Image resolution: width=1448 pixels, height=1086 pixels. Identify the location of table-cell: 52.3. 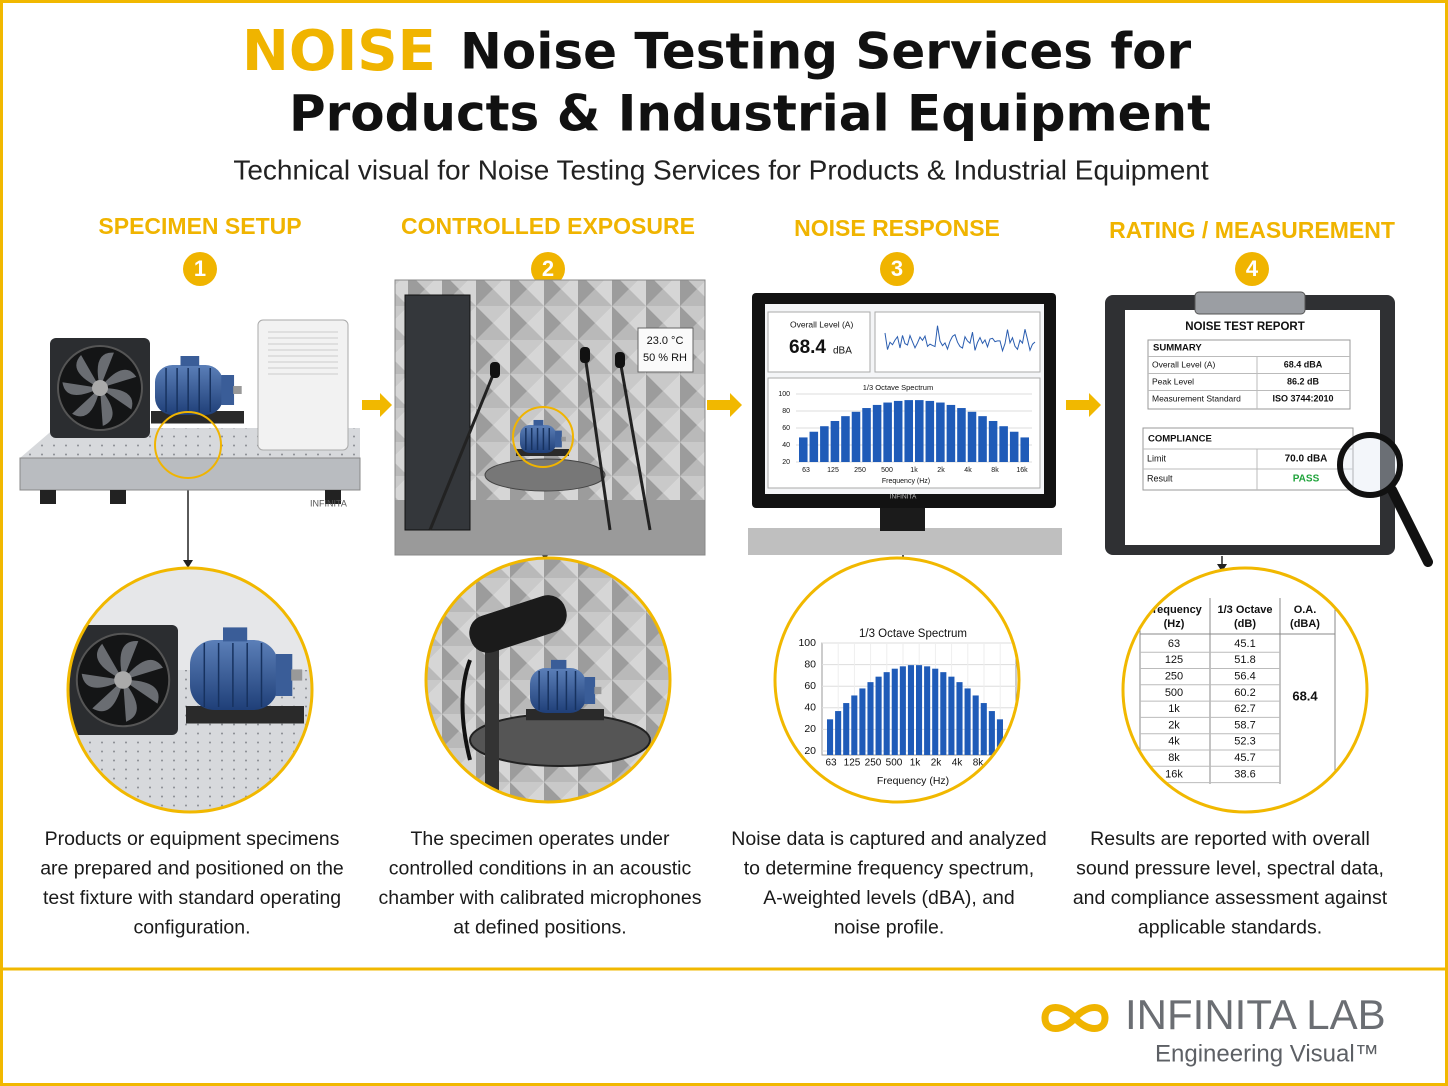
(1244, 742).